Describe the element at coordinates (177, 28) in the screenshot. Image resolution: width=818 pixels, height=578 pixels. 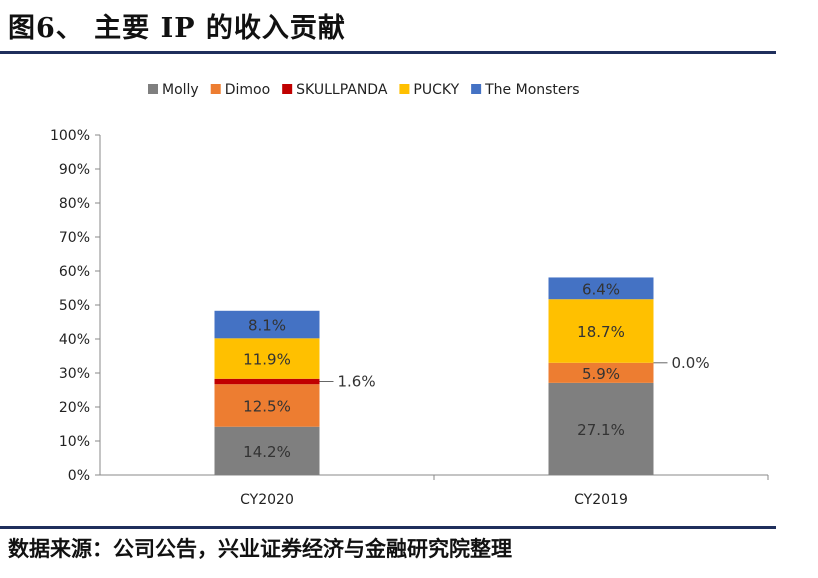
I see `figure-title: 图6、 主要 IP 的收入贡献` at that location.